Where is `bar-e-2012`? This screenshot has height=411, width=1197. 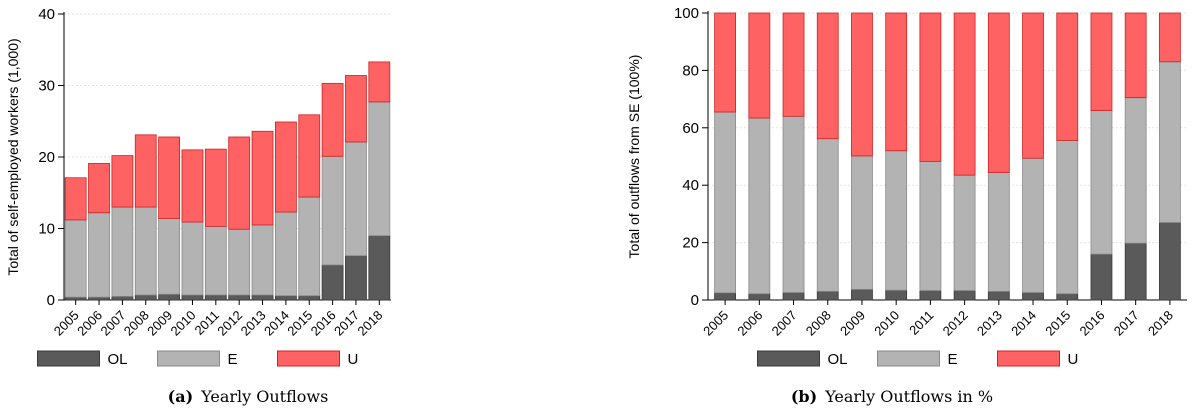 bar-e-2012 is located at coordinates (964, 232).